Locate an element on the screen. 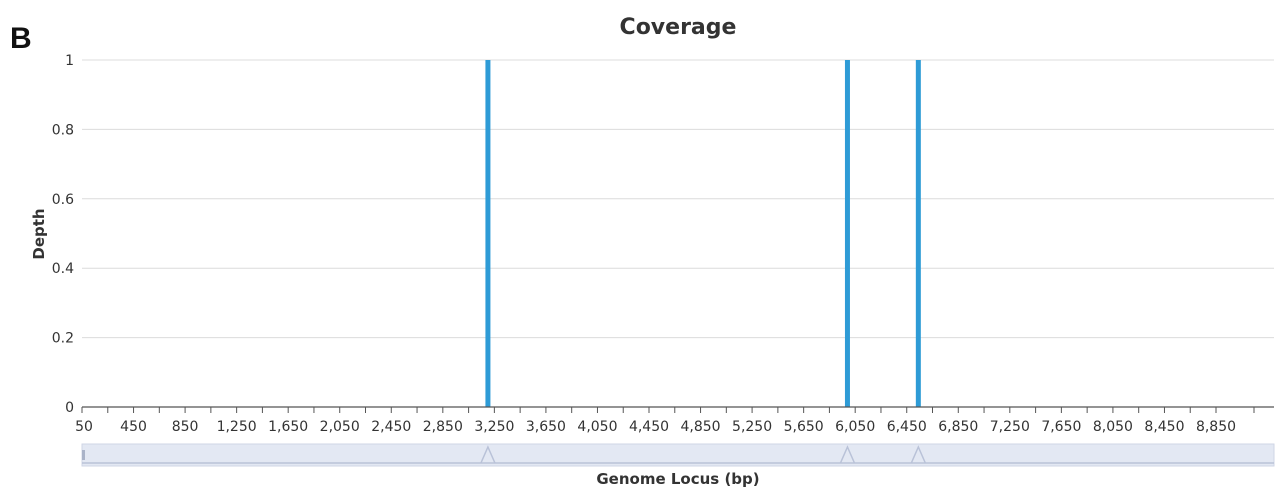 This screenshot has height=491, width=1276. x-tick-label: 8,850 is located at coordinates (1216, 427).